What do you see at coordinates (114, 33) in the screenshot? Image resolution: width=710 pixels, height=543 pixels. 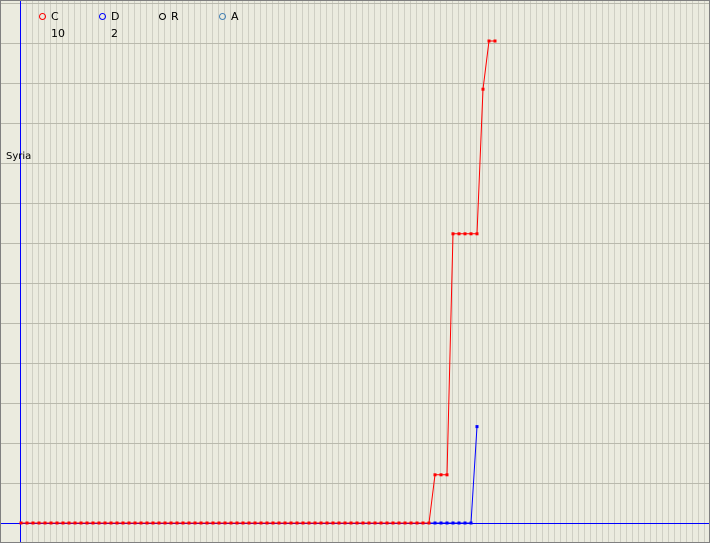 I see `legend-d-count: 2` at bounding box center [114, 33].